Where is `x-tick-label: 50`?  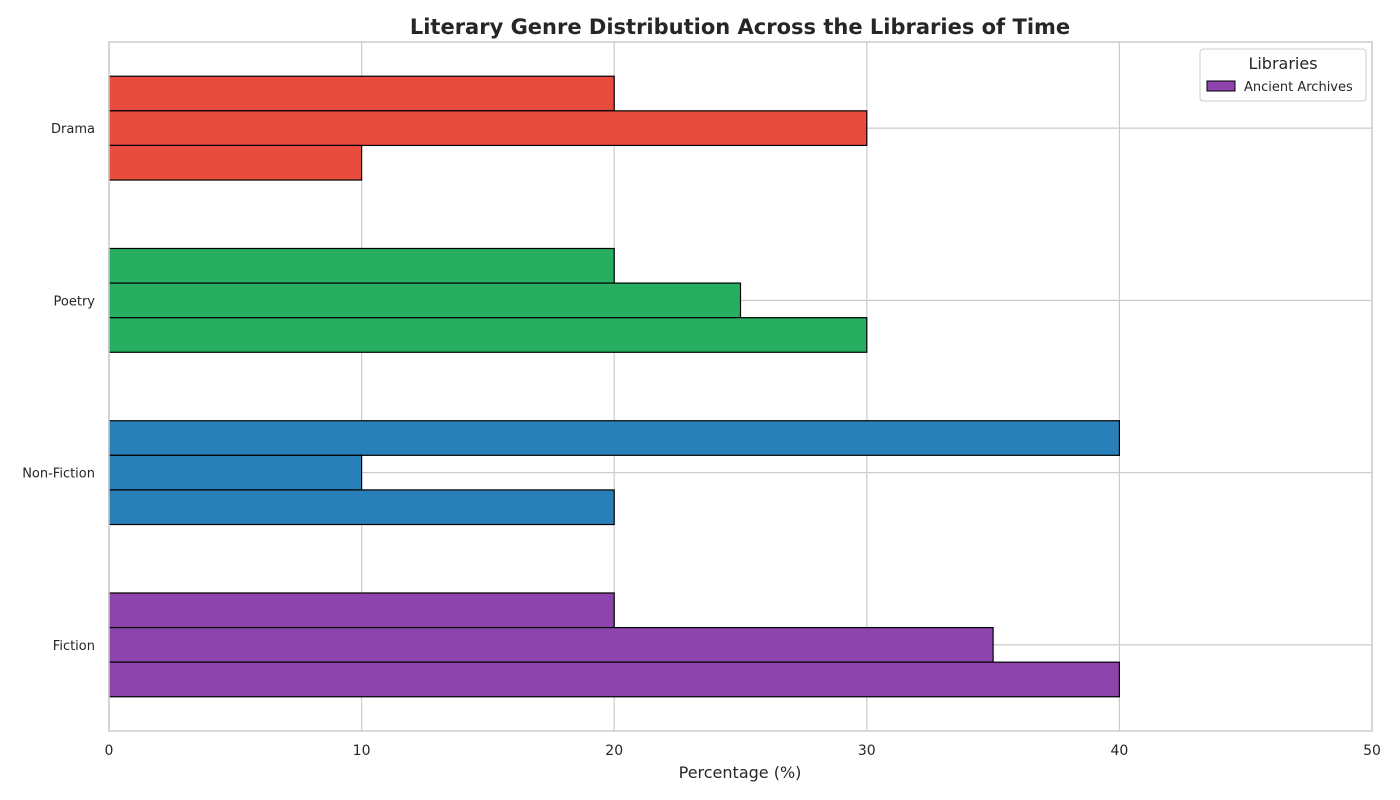
x-tick-label: 50 is located at coordinates (1372, 751).